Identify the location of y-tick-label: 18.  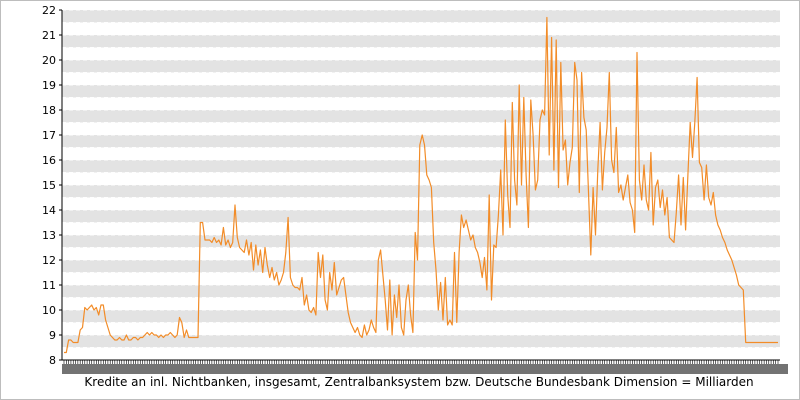
(49, 110).